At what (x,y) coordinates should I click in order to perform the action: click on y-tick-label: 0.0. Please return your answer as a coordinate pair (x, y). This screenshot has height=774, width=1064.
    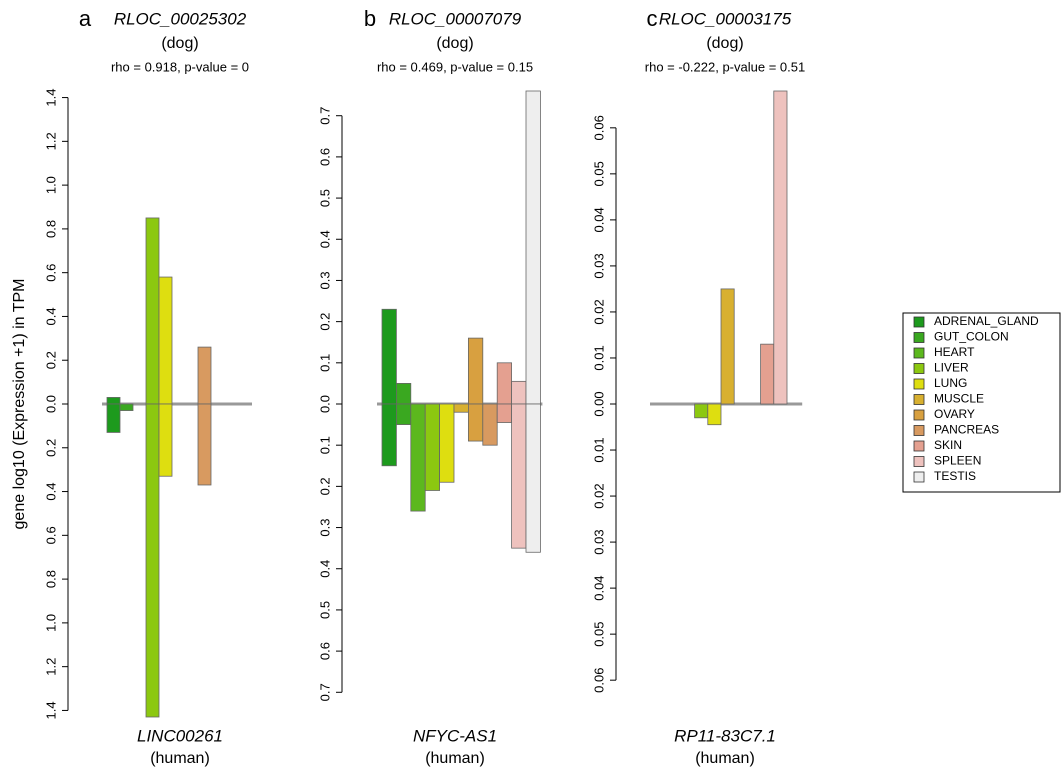
    Looking at the image, I should click on (324, 404).